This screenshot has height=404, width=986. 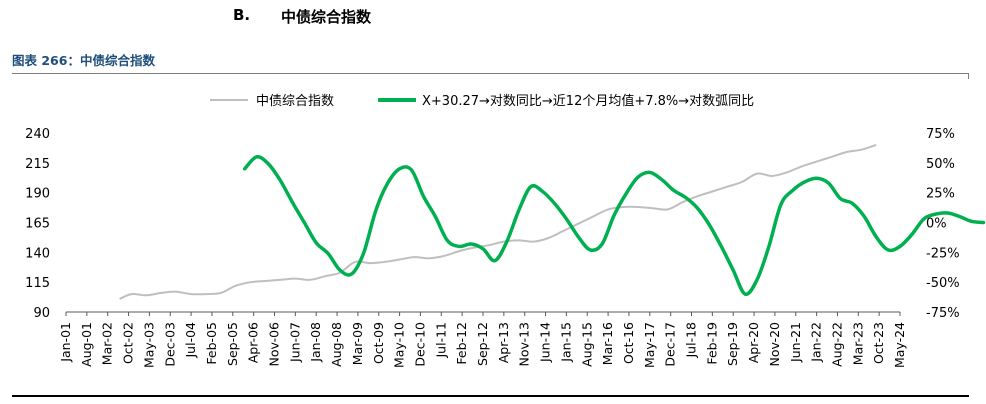 I want to click on x-axis-tick-label: Jan-08, so click(x=315, y=342).